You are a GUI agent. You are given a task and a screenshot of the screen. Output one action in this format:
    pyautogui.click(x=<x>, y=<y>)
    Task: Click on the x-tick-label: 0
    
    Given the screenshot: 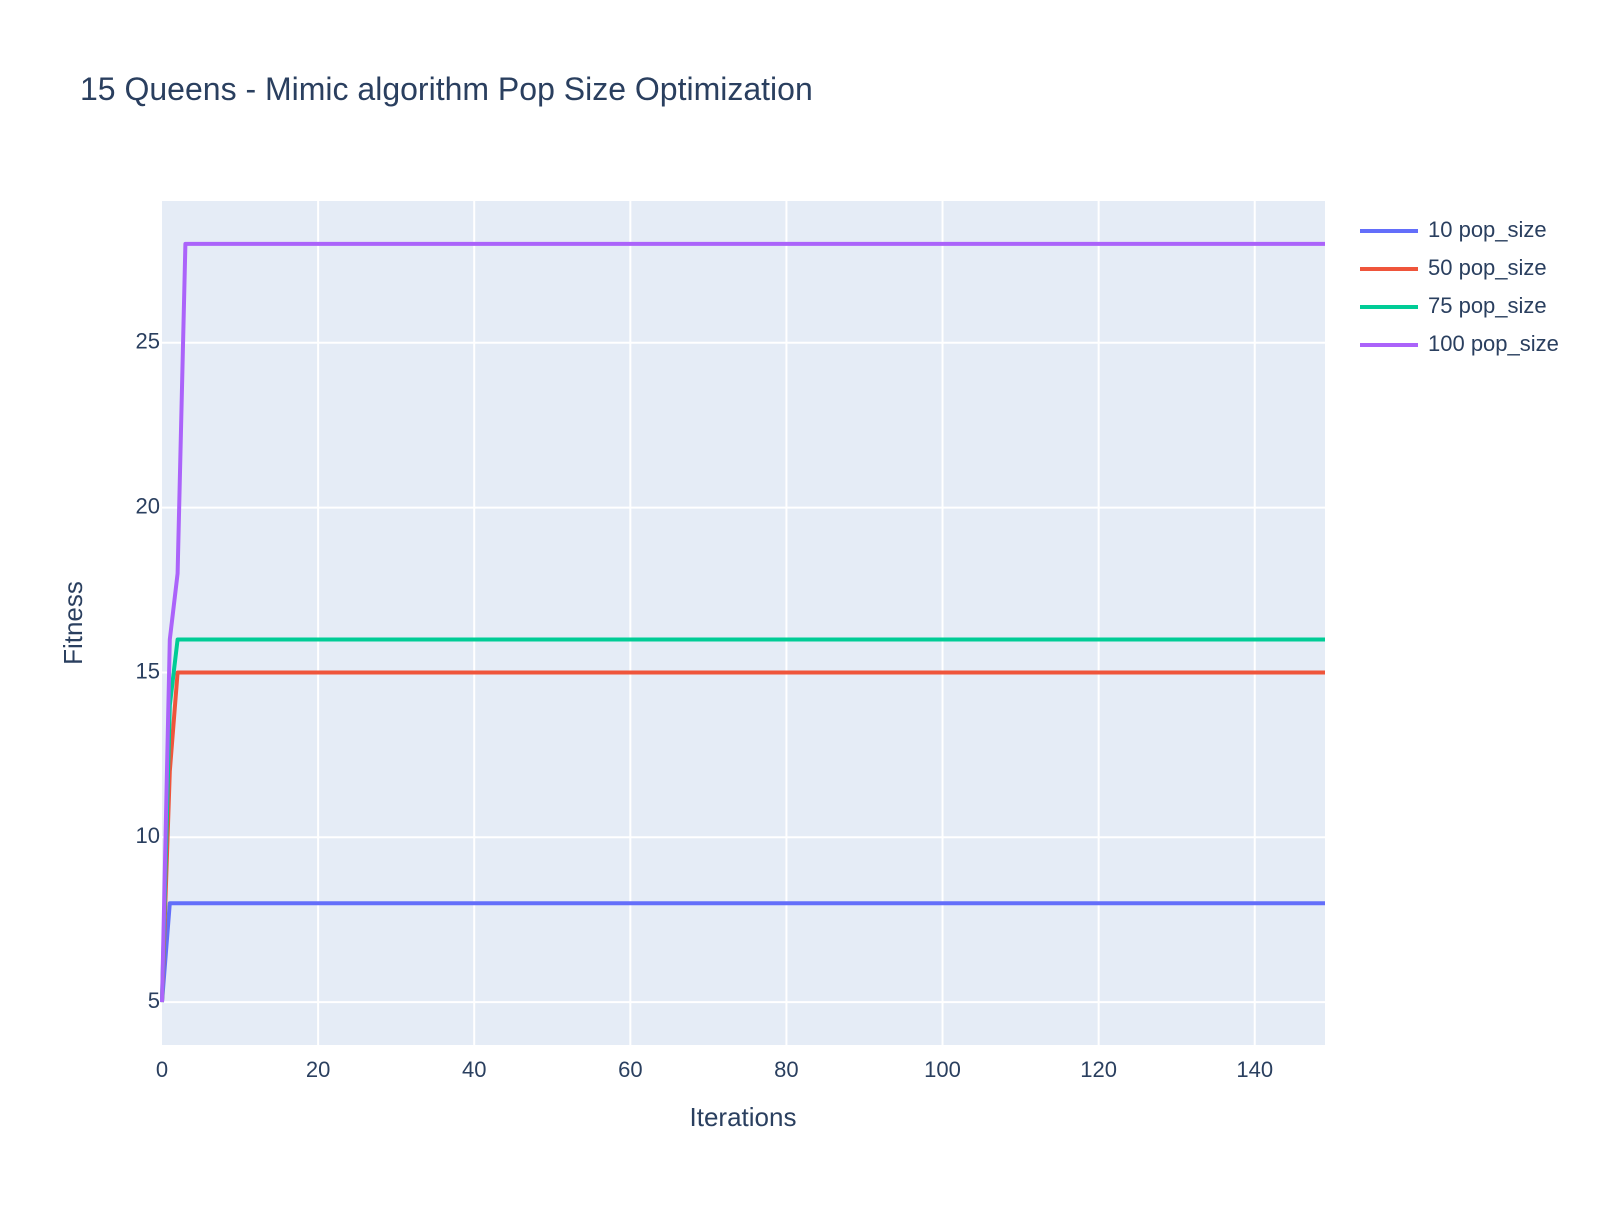 What is the action you would take?
    pyautogui.click(x=162, y=1069)
    